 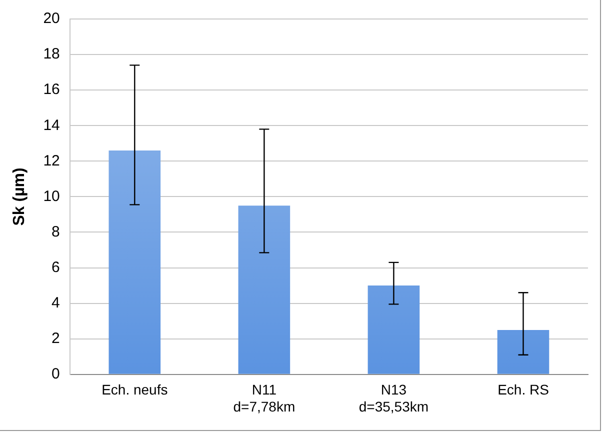 What do you see at coordinates (19, 197) in the screenshot?
I see `y-axis-title: Sk (µm)` at bounding box center [19, 197].